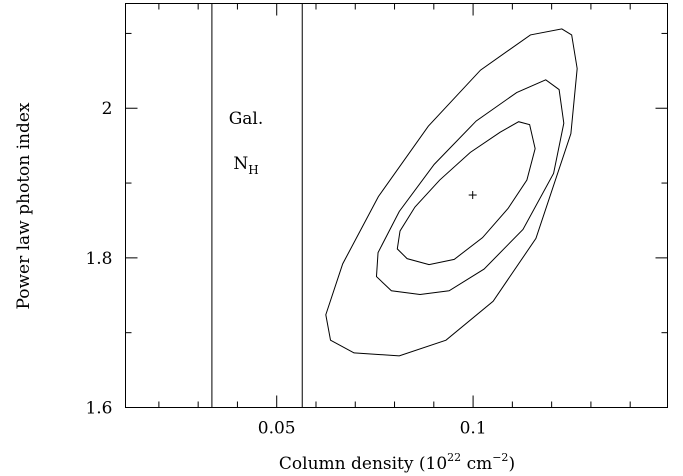 The image size is (683, 476). I want to click on x-axis-tick-labels: 0.05 0.1, so click(372, 429).